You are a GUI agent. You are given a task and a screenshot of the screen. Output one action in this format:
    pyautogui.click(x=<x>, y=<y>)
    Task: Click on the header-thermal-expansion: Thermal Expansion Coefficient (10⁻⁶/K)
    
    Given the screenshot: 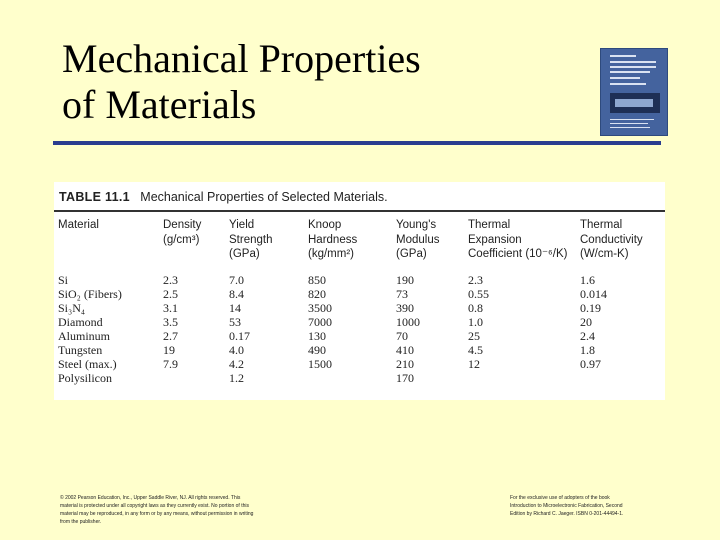 What is the action you would take?
    pyautogui.click(x=518, y=239)
    